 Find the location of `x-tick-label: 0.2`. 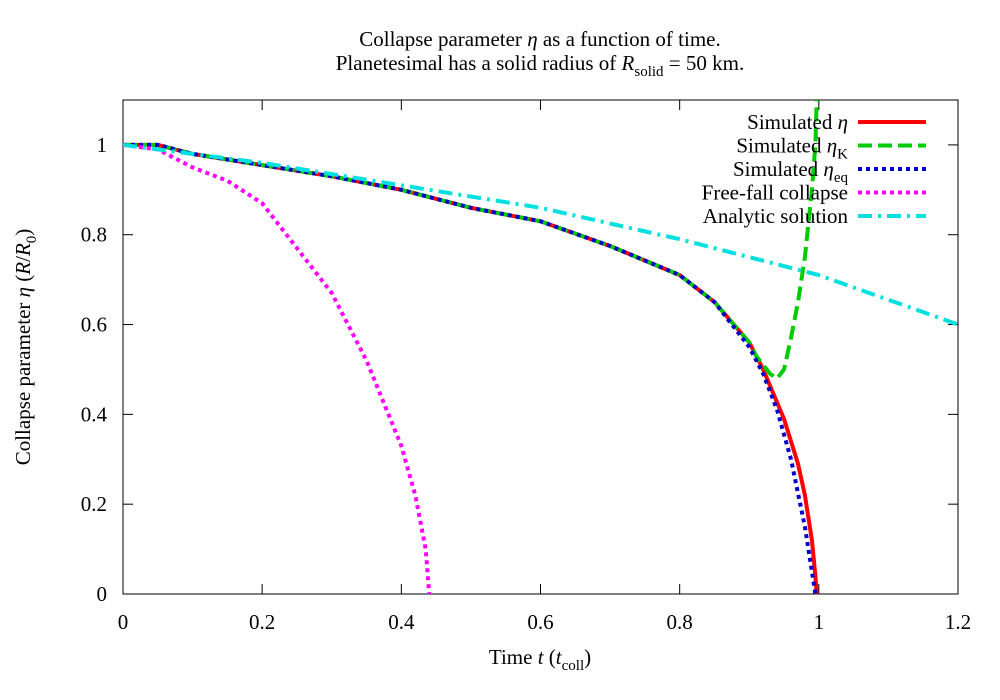

x-tick-label: 0.2 is located at coordinates (262, 622).